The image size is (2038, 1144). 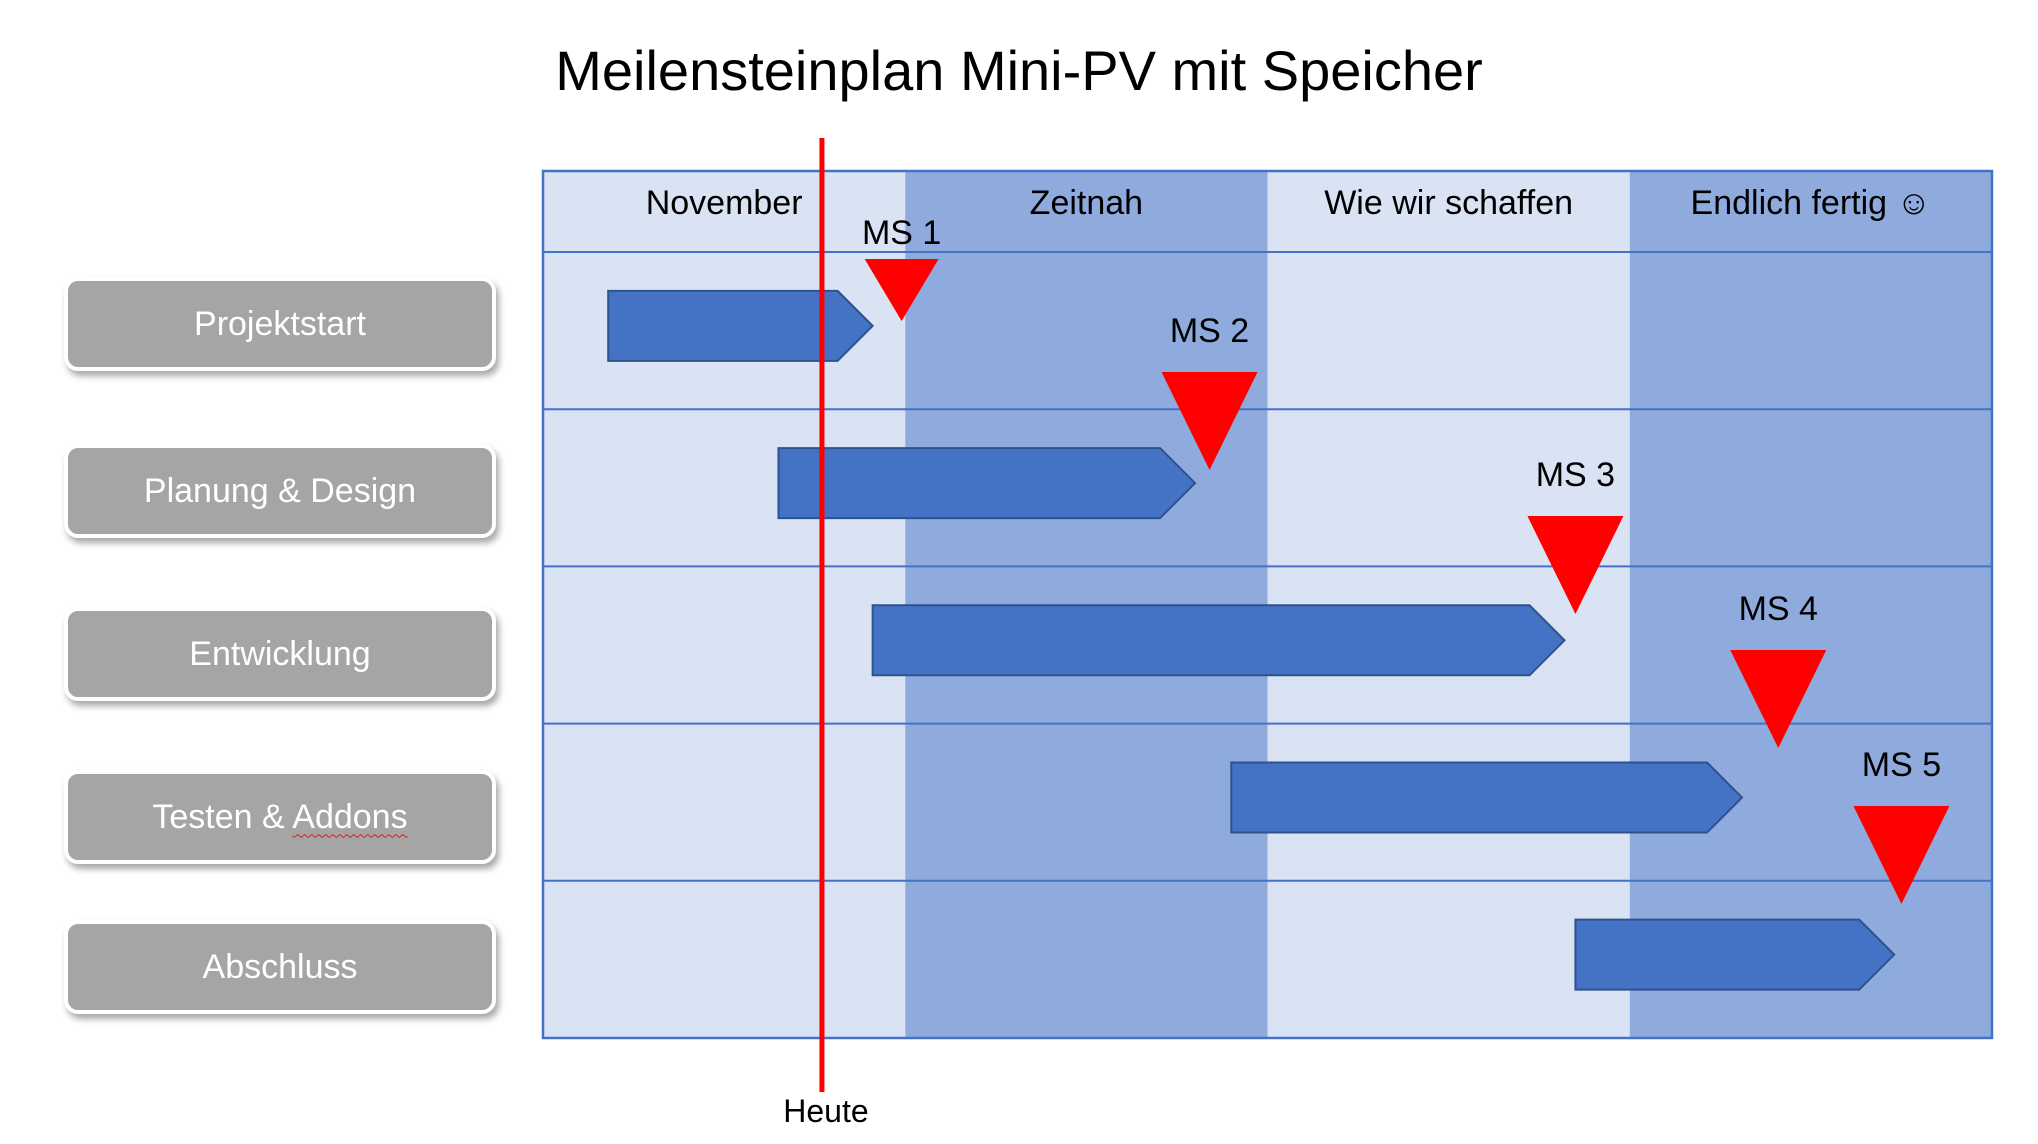 What do you see at coordinates (1778, 609) in the screenshot?
I see `milestone-label-4: MS 4` at bounding box center [1778, 609].